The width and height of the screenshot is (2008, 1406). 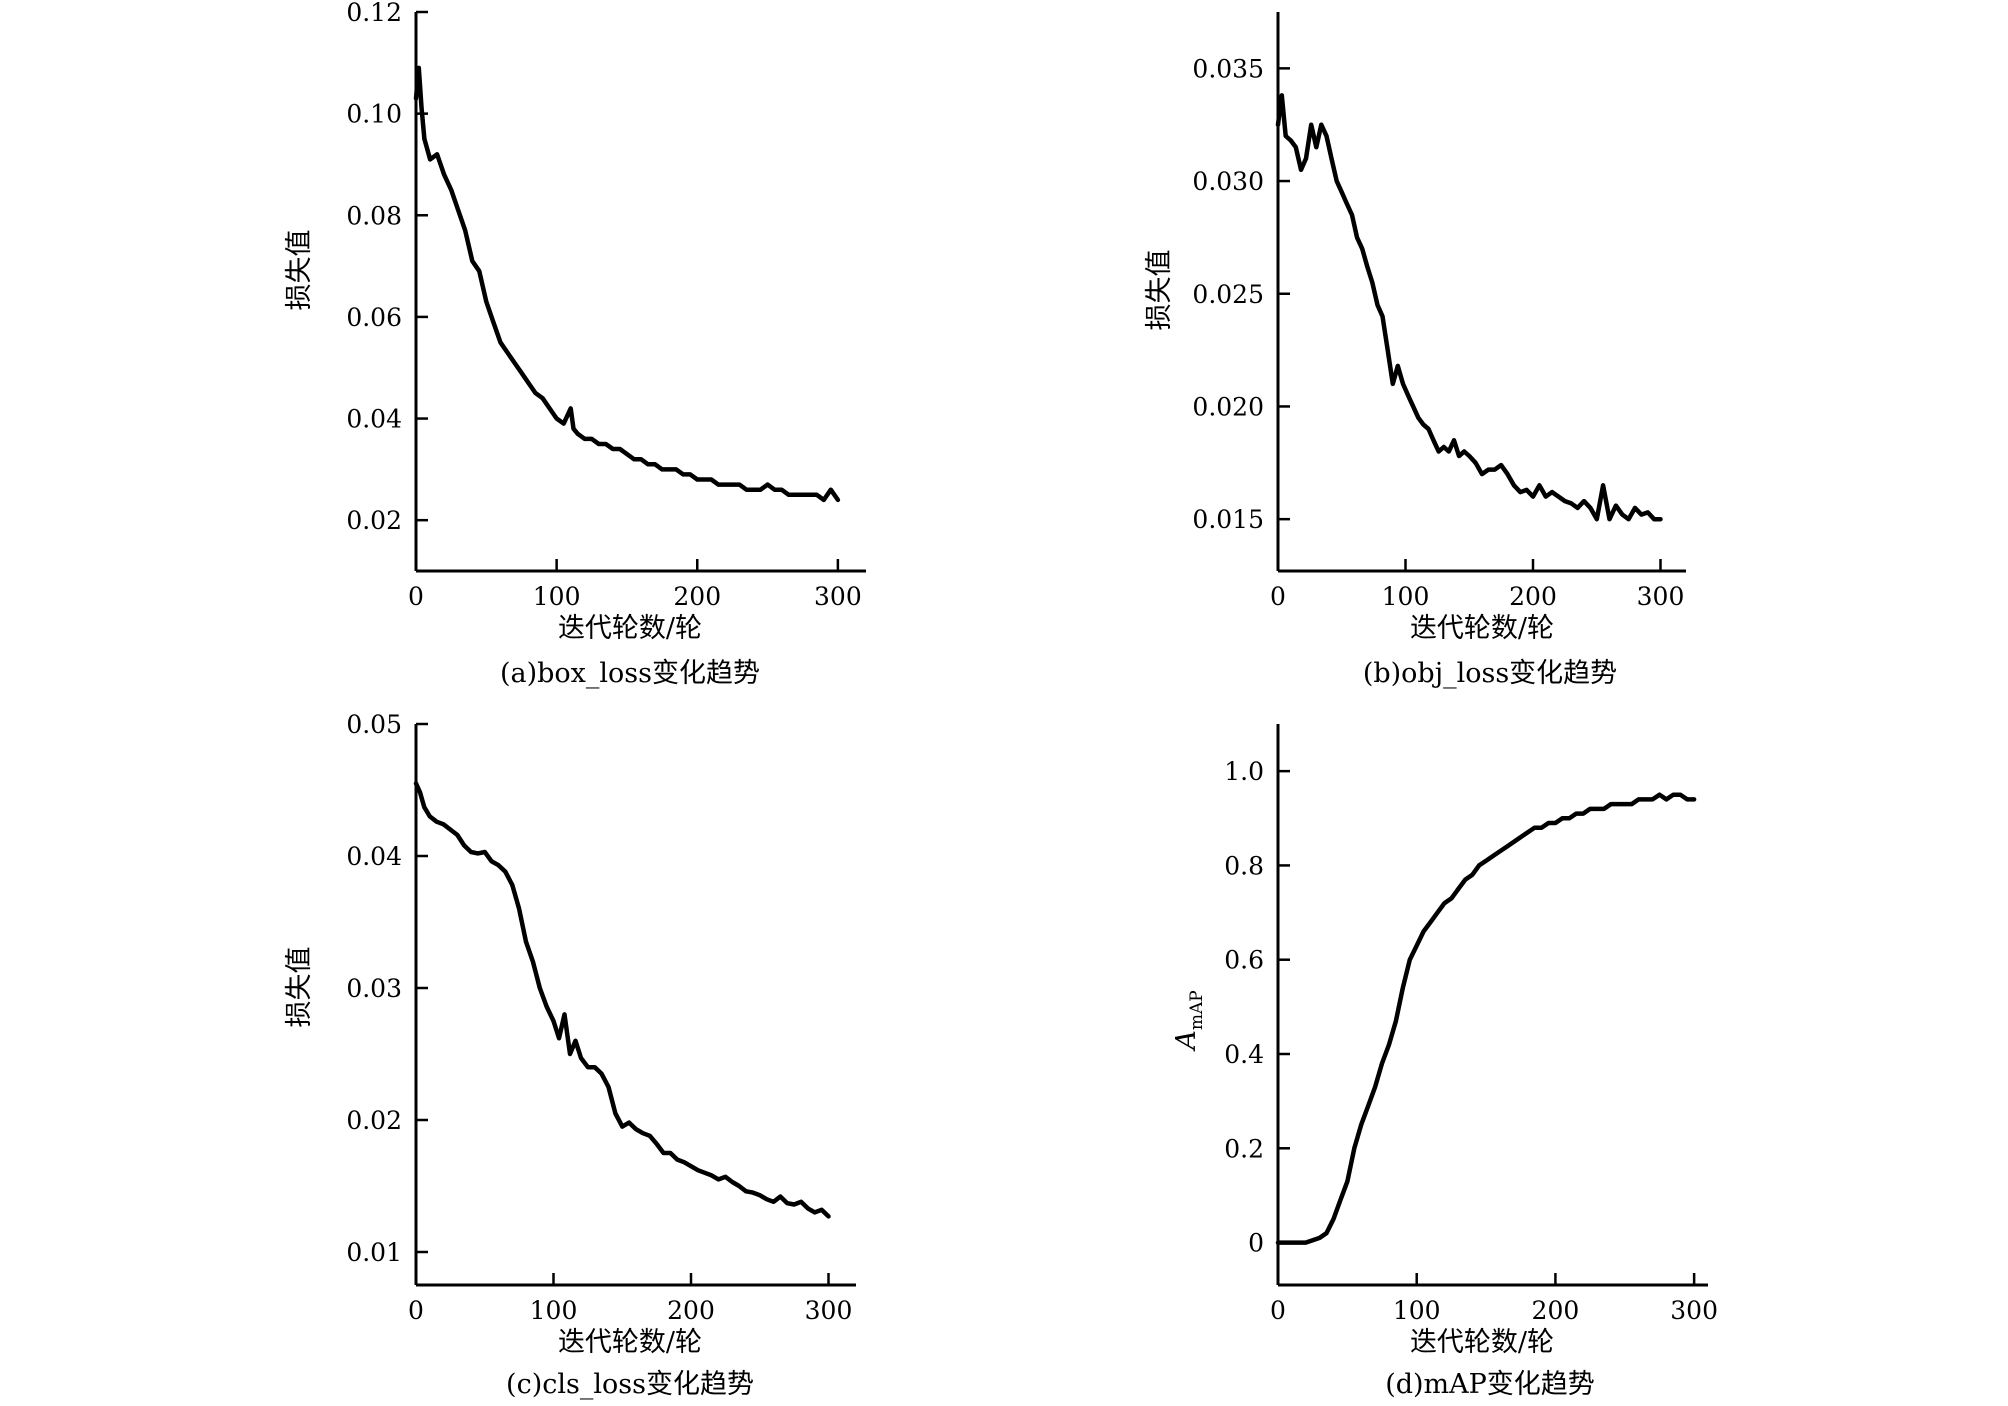 What do you see at coordinates (1490, 673) in the screenshot?
I see `chart-caption: (b)obj_loss变化趋势` at bounding box center [1490, 673].